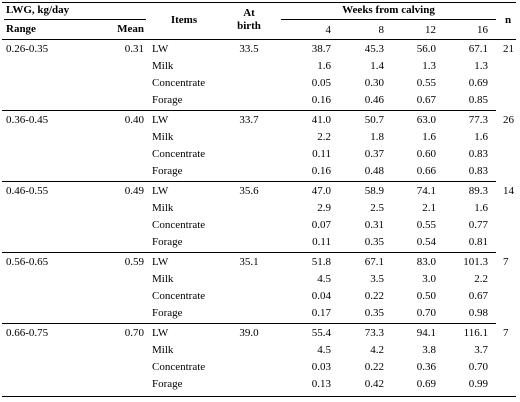 The width and height of the screenshot is (520, 402). I want to click on weeks-underline, so click(388, 19).